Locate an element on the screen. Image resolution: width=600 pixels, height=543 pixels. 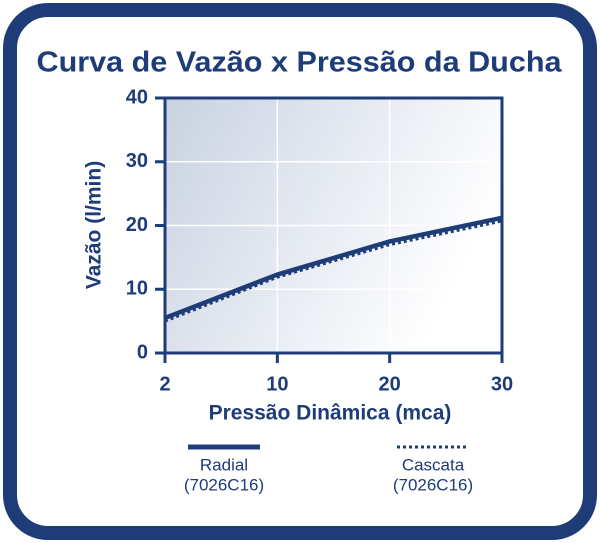
x-axis-label: Pressão Dinâmica (mca) is located at coordinates (330, 413).